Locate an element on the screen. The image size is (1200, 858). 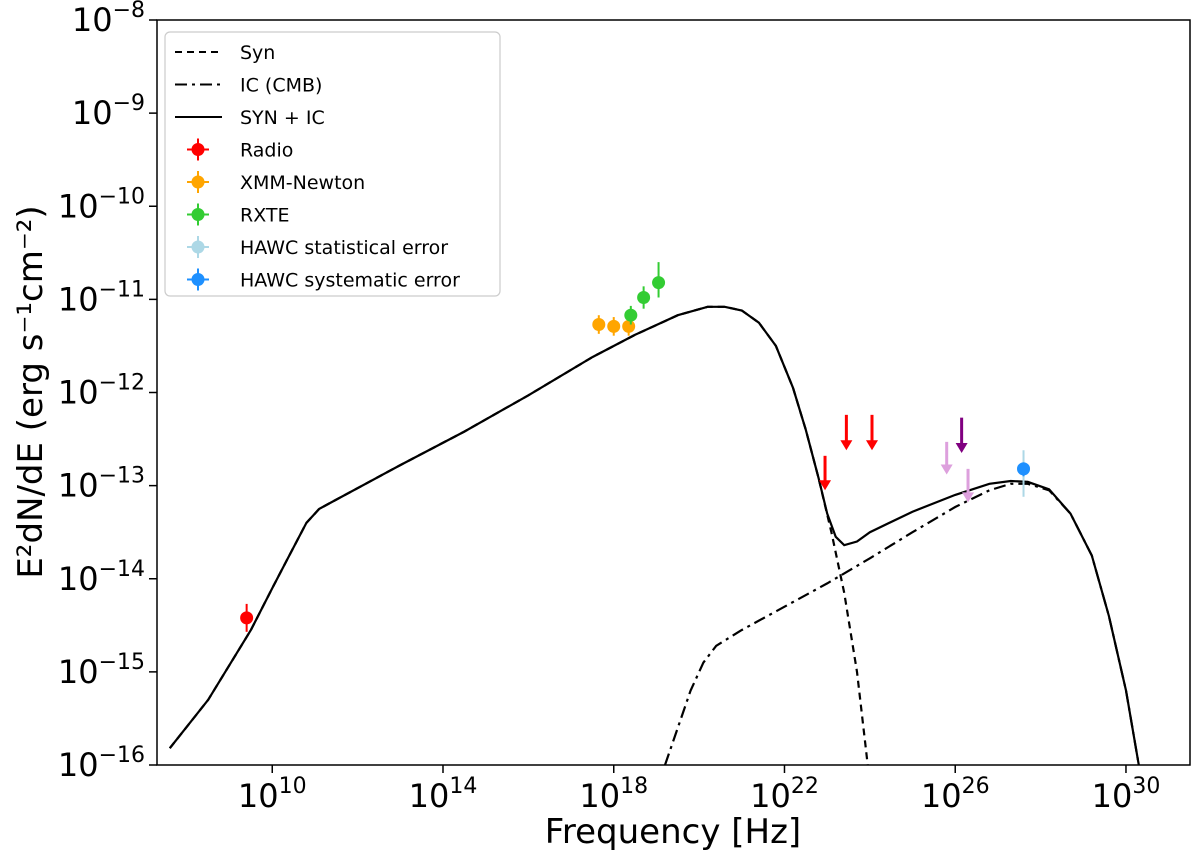
y-tick-label: 10⁻¹³ is located at coordinates (101, 484).